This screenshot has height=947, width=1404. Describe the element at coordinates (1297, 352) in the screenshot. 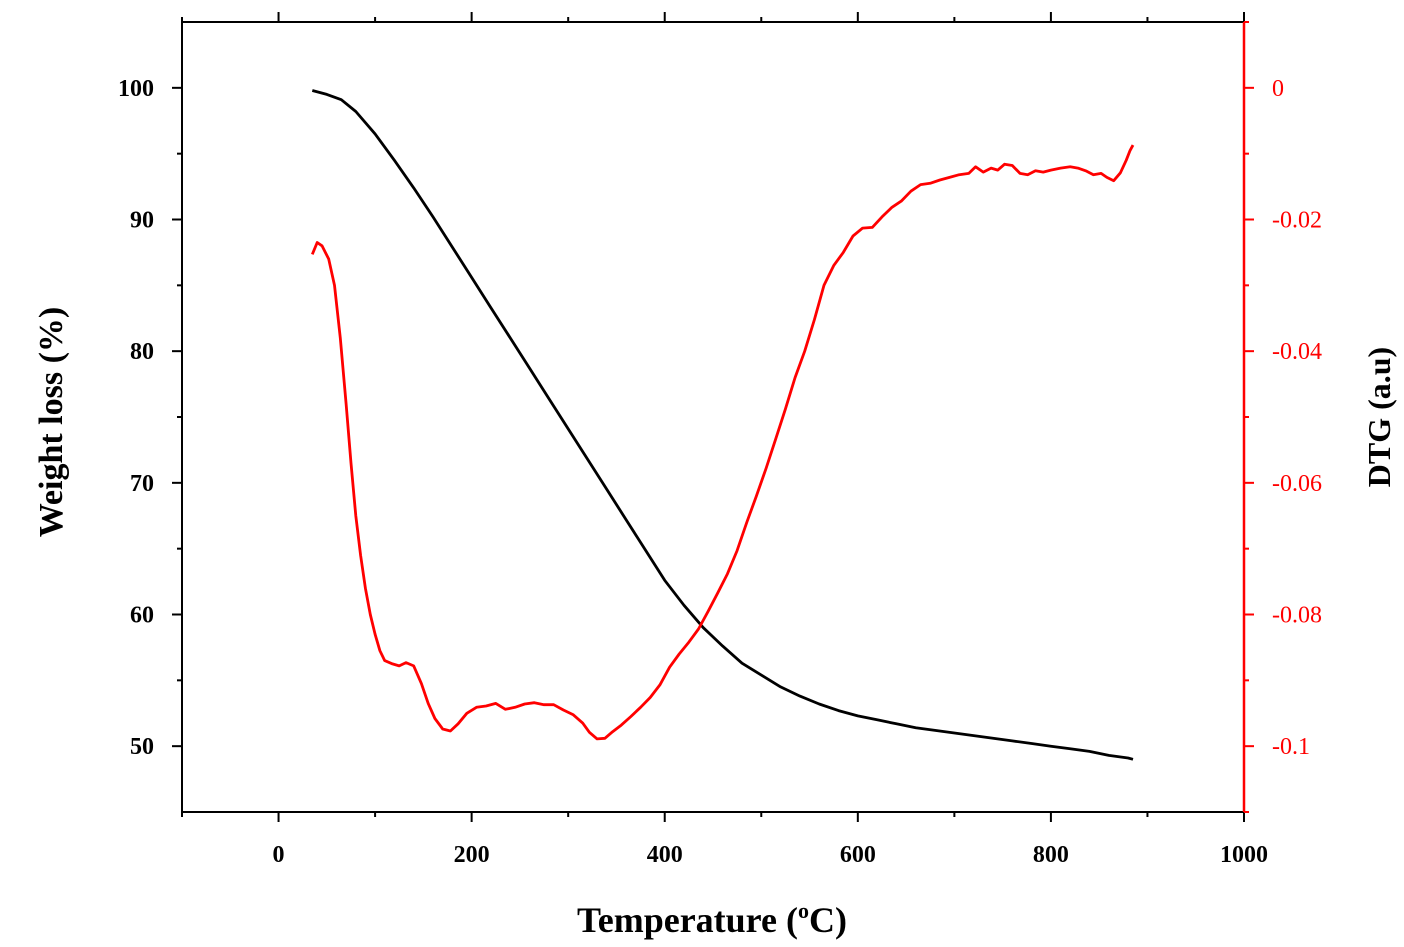

I see `y-right-tick-label: -0.04` at that location.